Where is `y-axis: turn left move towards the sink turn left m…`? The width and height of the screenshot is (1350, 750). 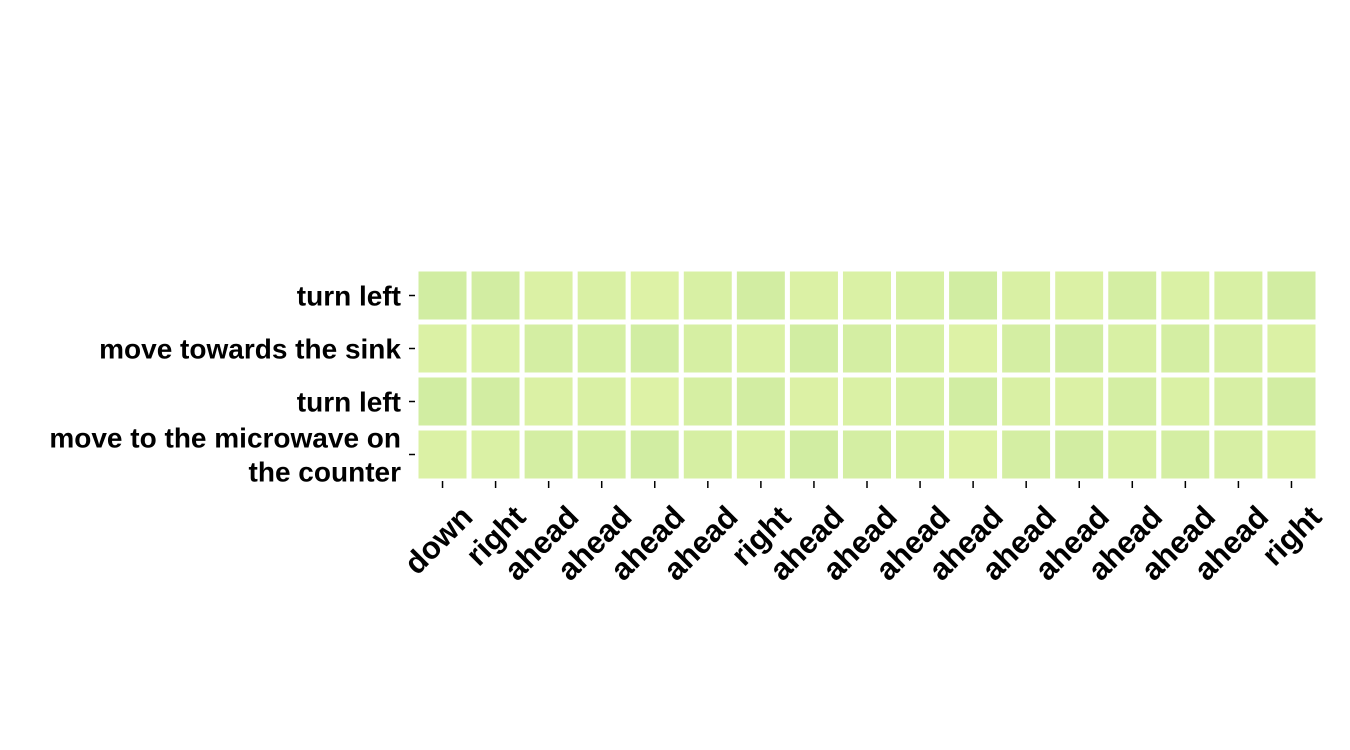 y-axis: turn left move towards the sink turn left m… is located at coordinates (232, 384).